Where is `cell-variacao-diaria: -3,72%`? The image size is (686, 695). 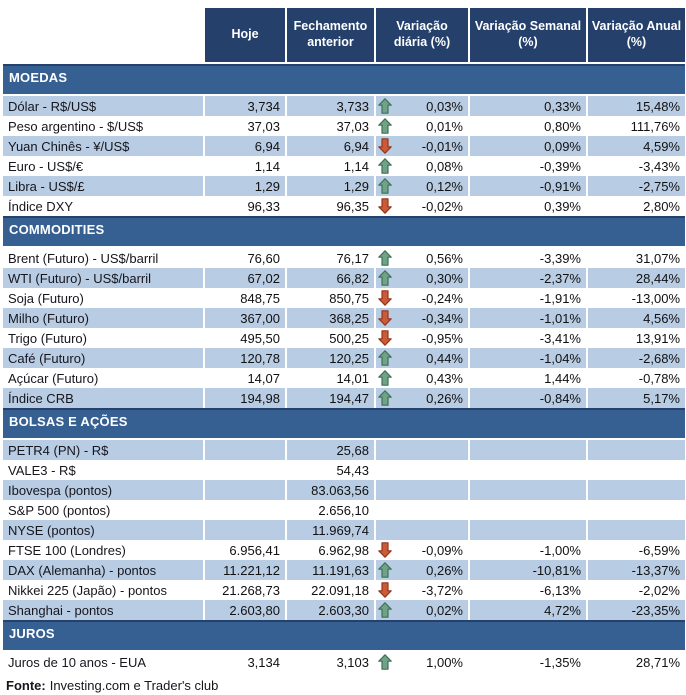 cell-variacao-diaria: -3,72% is located at coordinates (422, 590).